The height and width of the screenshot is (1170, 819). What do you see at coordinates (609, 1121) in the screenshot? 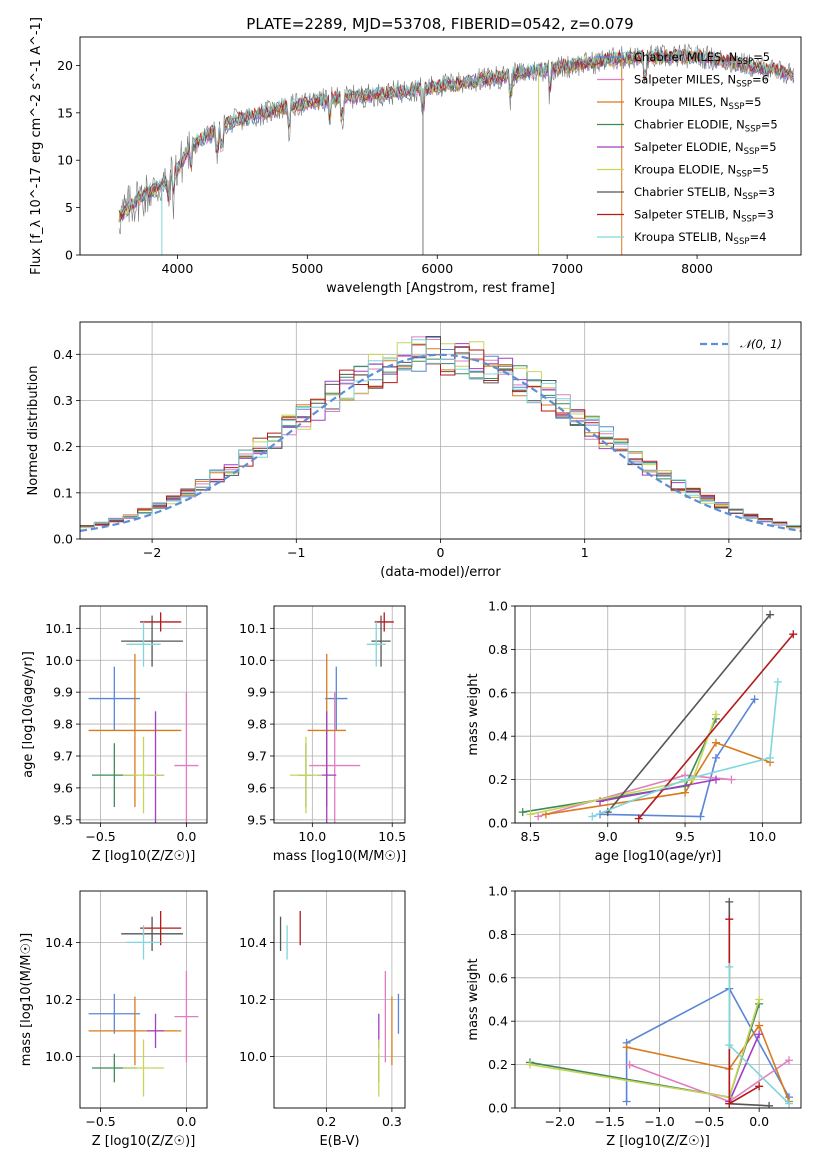
I see `x-tick-label: −1.5` at bounding box center [609, 1121].